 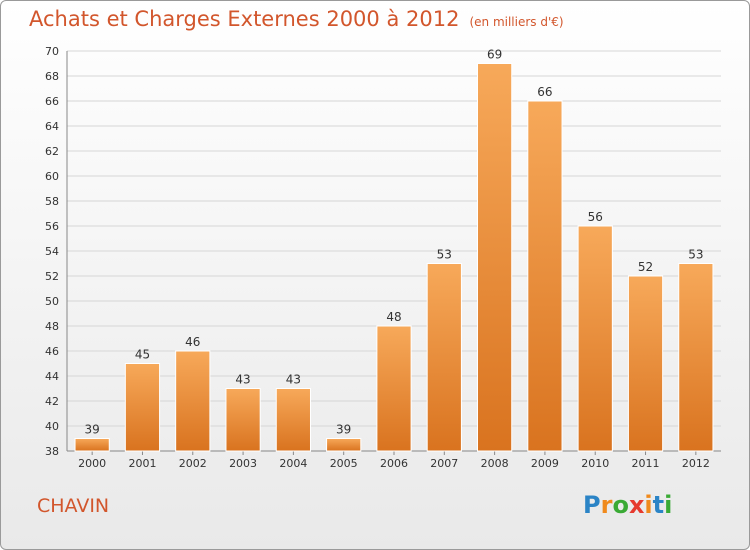 I want to click on y-tick-label: 64, so click(x=52, y=126).